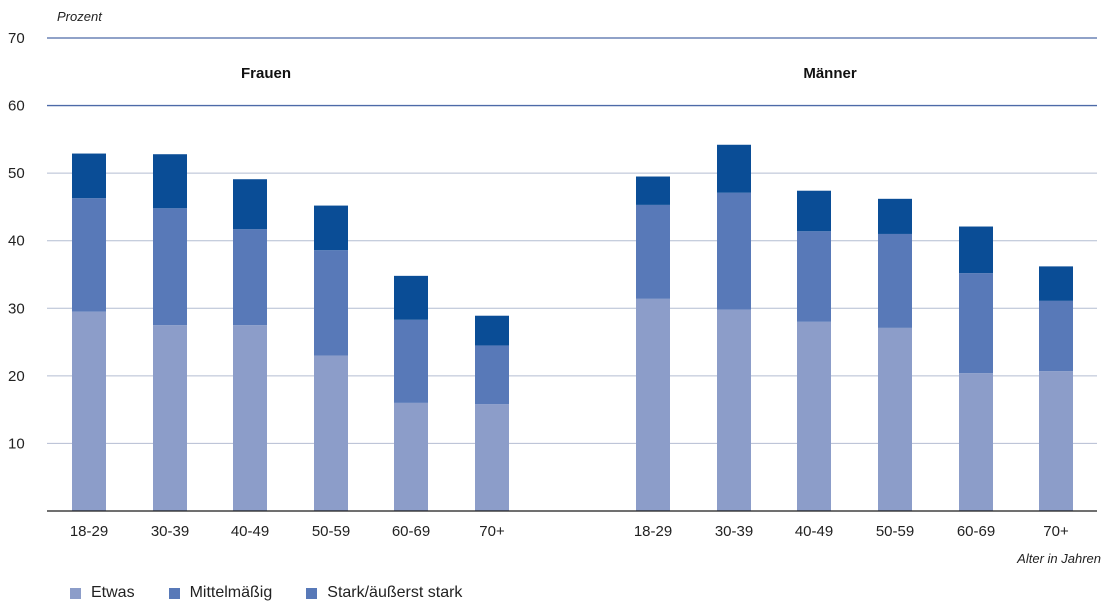 This screenshot has height=604, width=1101. I want to click on bar-frauen-40-49-stark, so click(250, 204).